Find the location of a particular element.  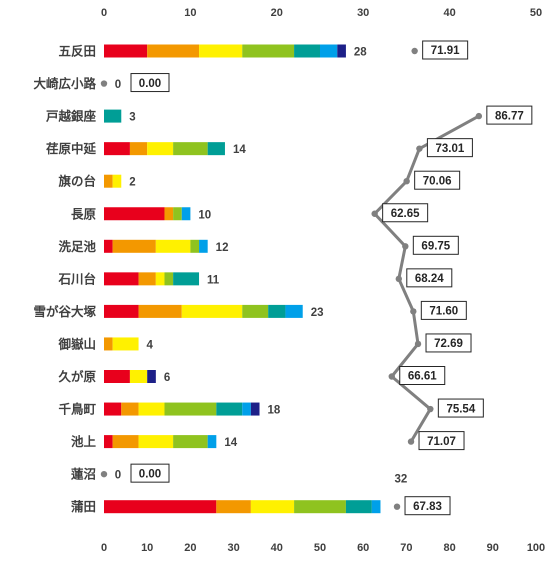

ratio-label-text: 70.06 is located at coordinates (437, 181).